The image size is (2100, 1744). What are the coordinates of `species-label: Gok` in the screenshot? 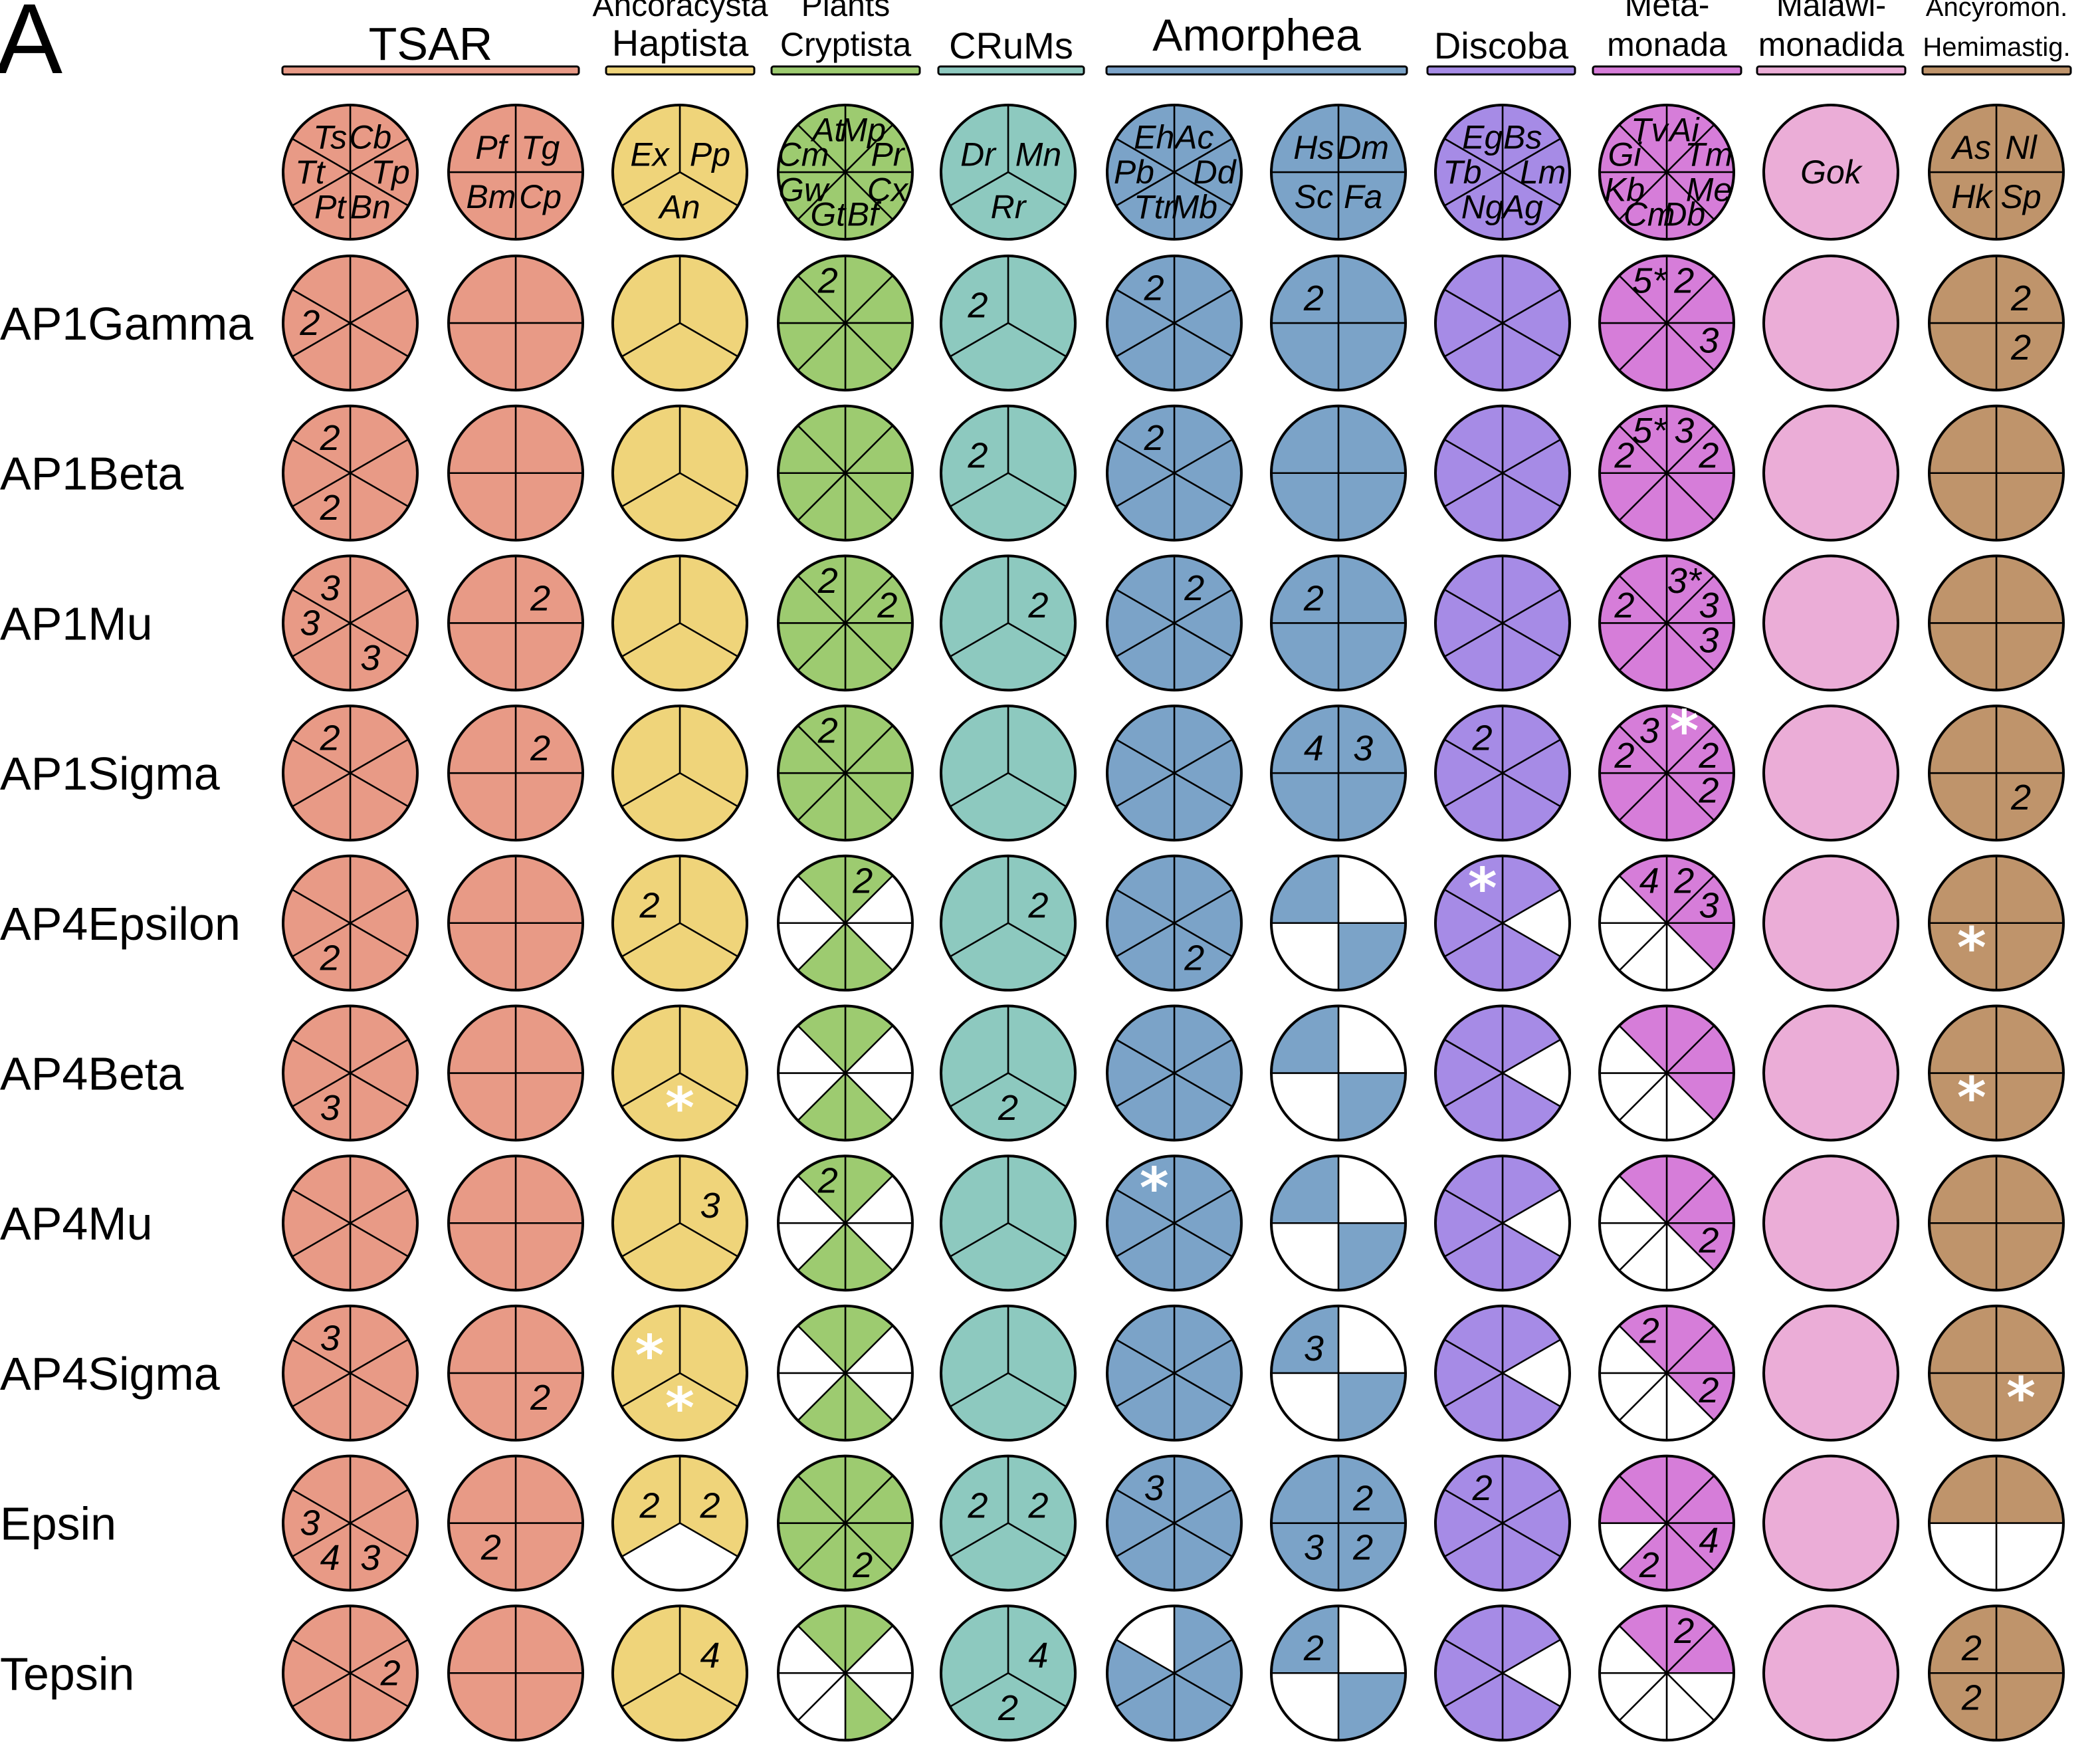 It's located at (1831, 173).